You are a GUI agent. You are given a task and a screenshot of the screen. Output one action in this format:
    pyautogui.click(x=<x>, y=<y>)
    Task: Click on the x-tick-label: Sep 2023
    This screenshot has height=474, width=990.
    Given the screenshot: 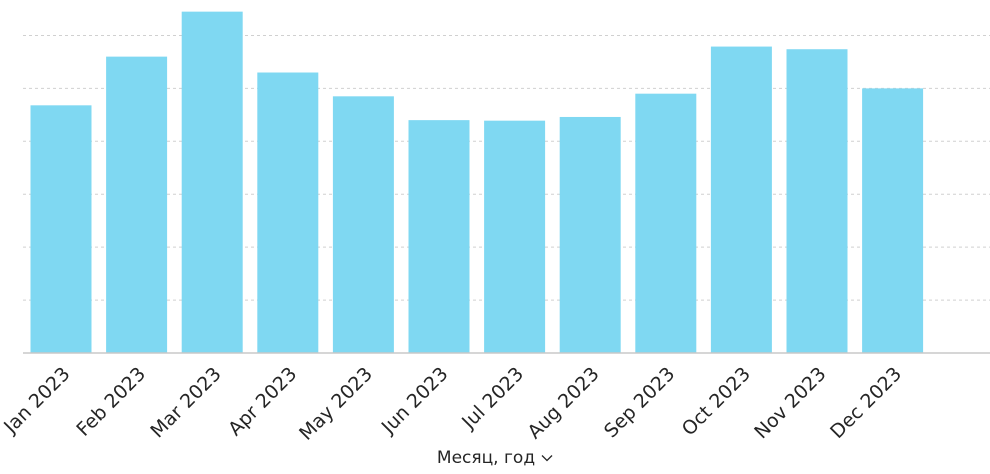 What is the action you would take?
    pyautogui.click(x=639, y=402)
    